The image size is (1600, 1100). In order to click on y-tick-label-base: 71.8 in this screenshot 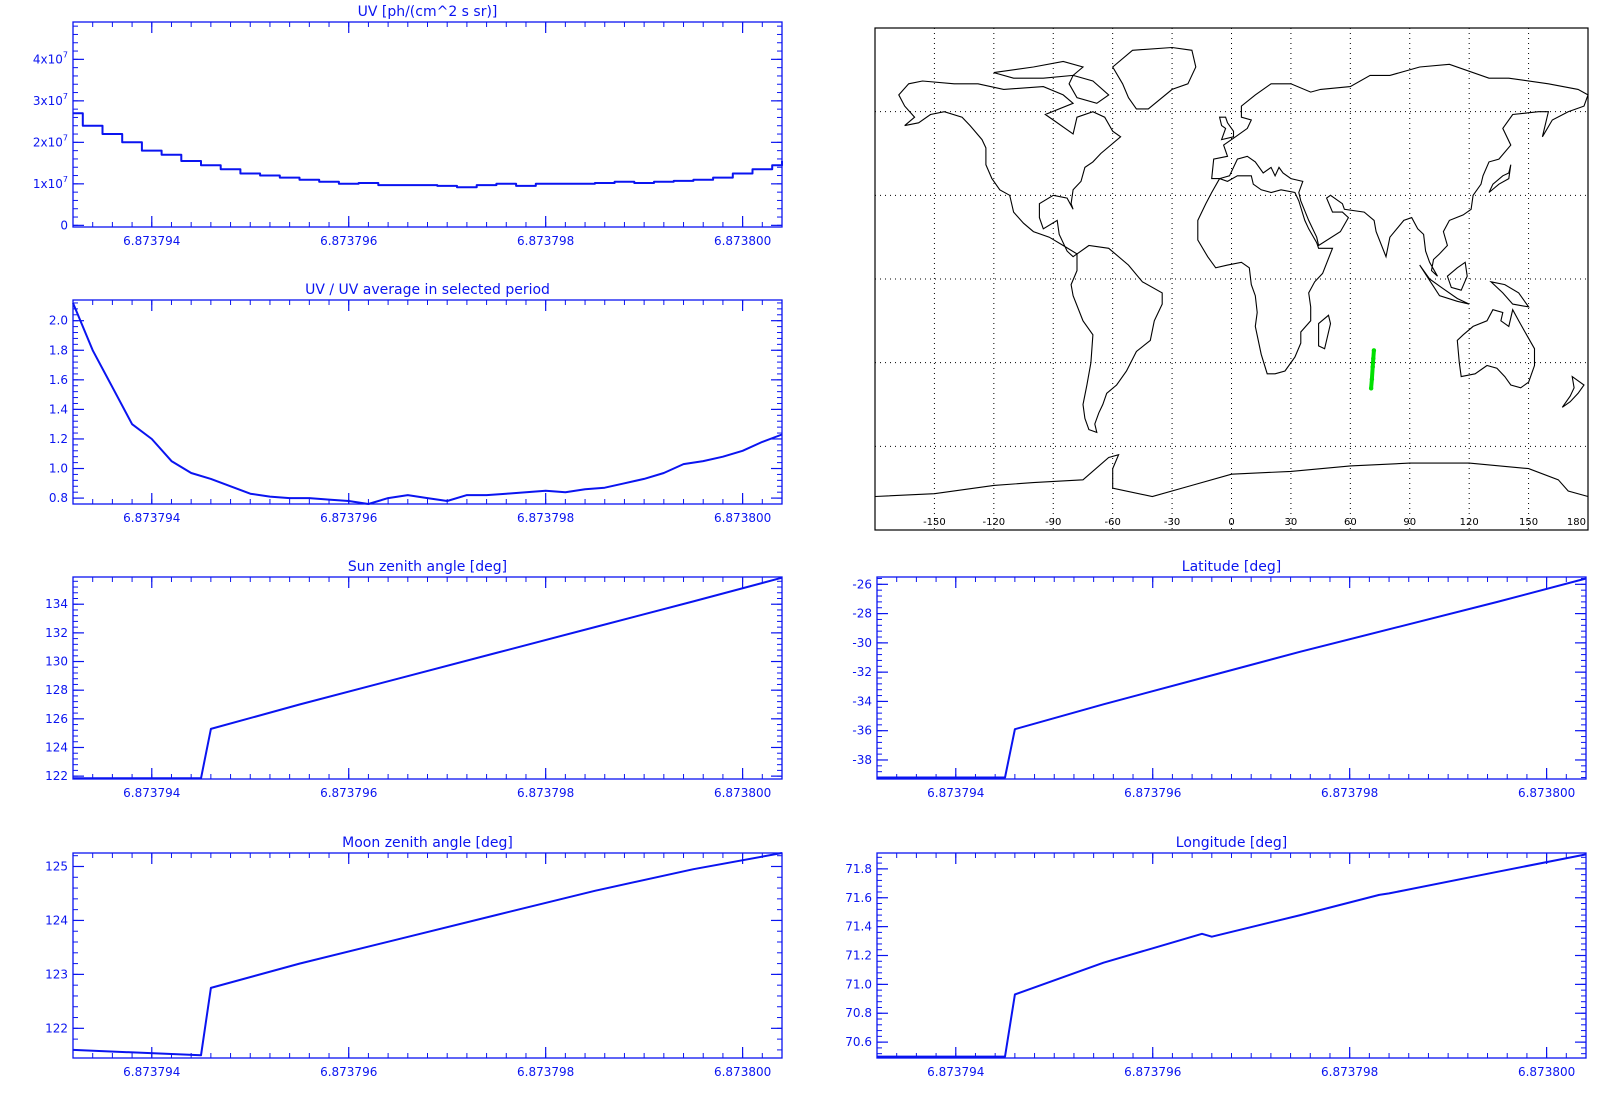, I will do `click(858, 869)`.